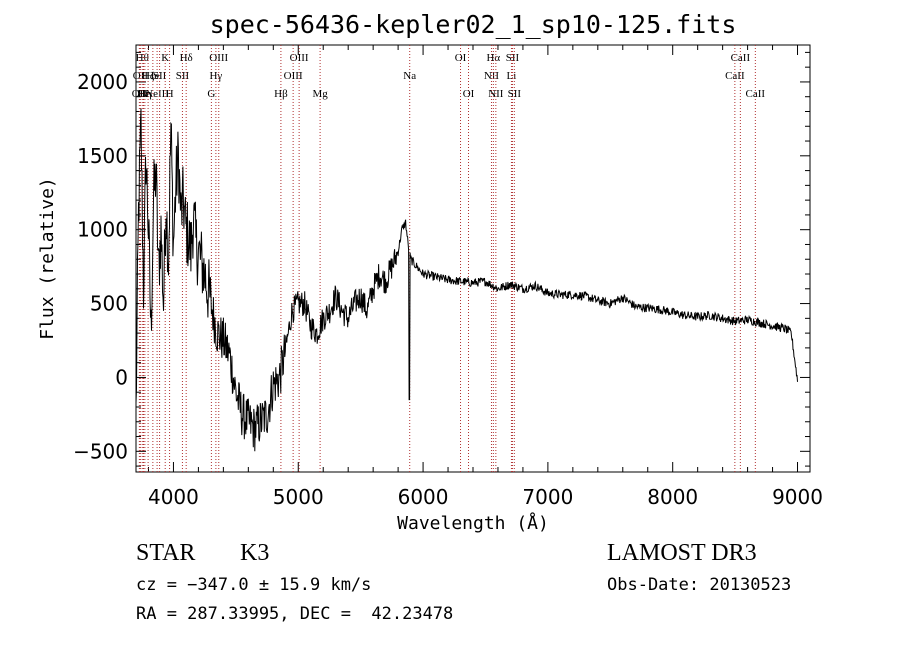  I want to click on line-marker-label: K, so click(165, 58).